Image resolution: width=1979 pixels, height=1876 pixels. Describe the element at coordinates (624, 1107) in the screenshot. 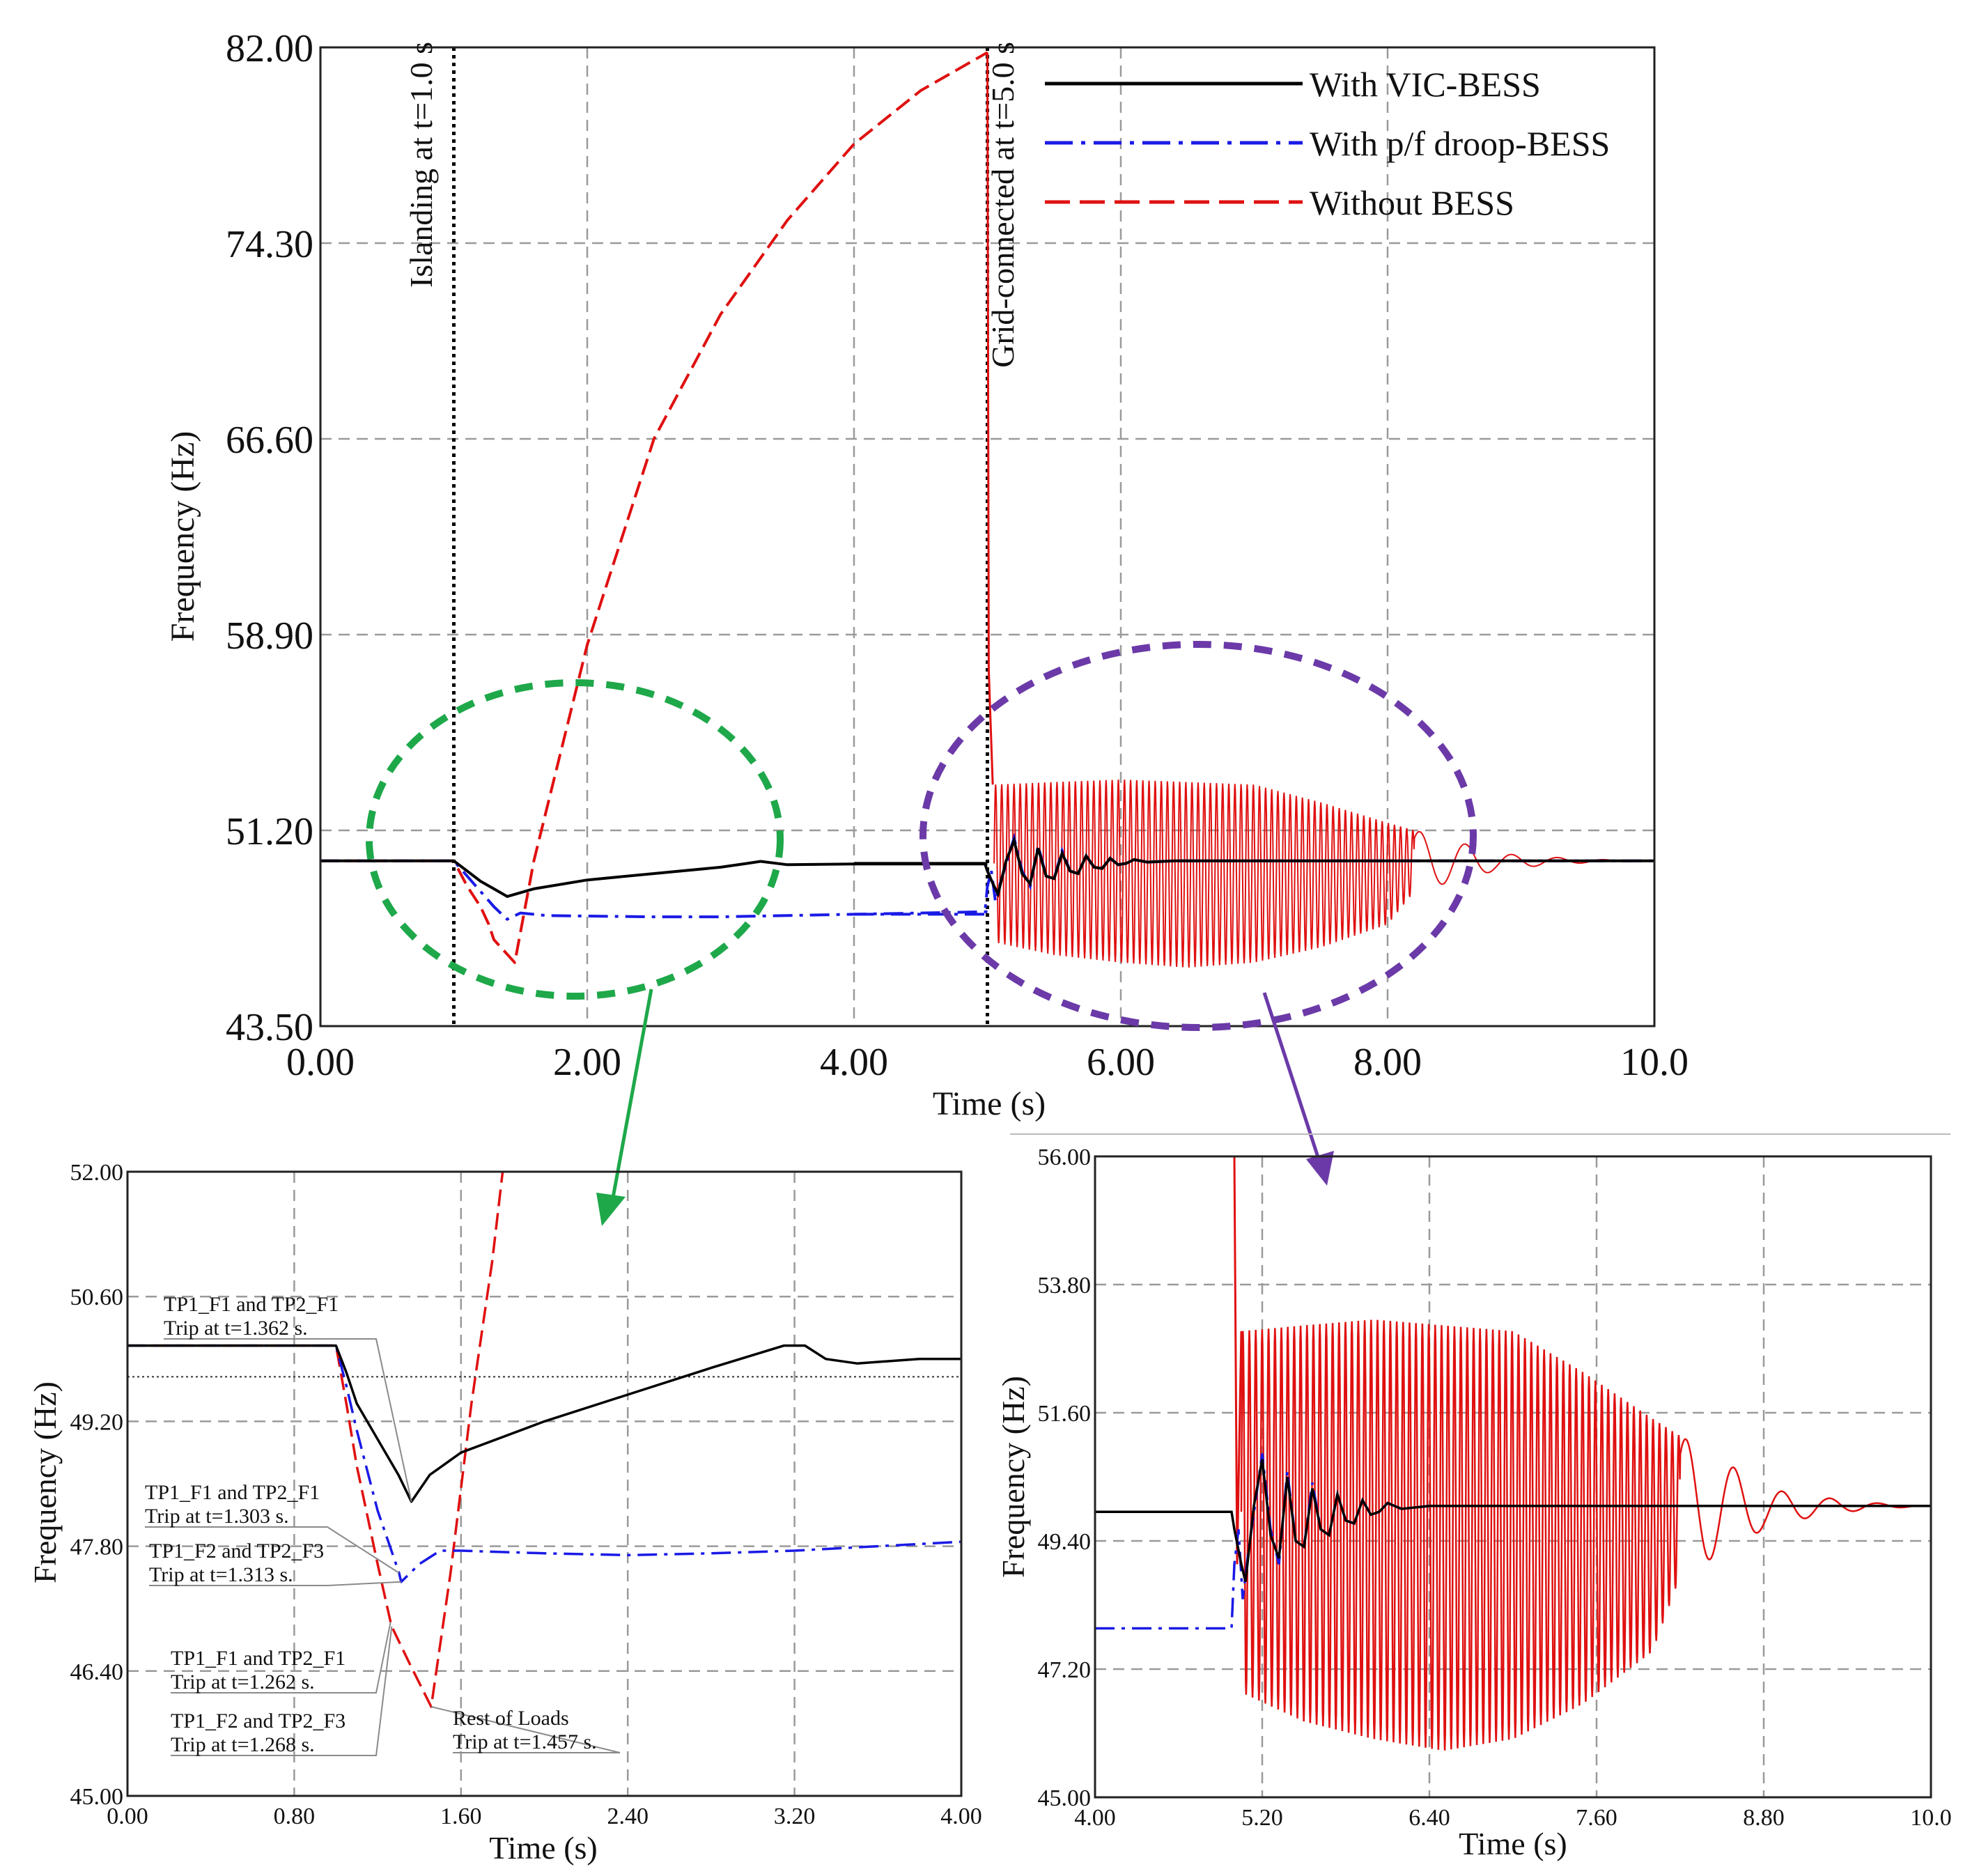

I see `green-callout-arrow` at that location.